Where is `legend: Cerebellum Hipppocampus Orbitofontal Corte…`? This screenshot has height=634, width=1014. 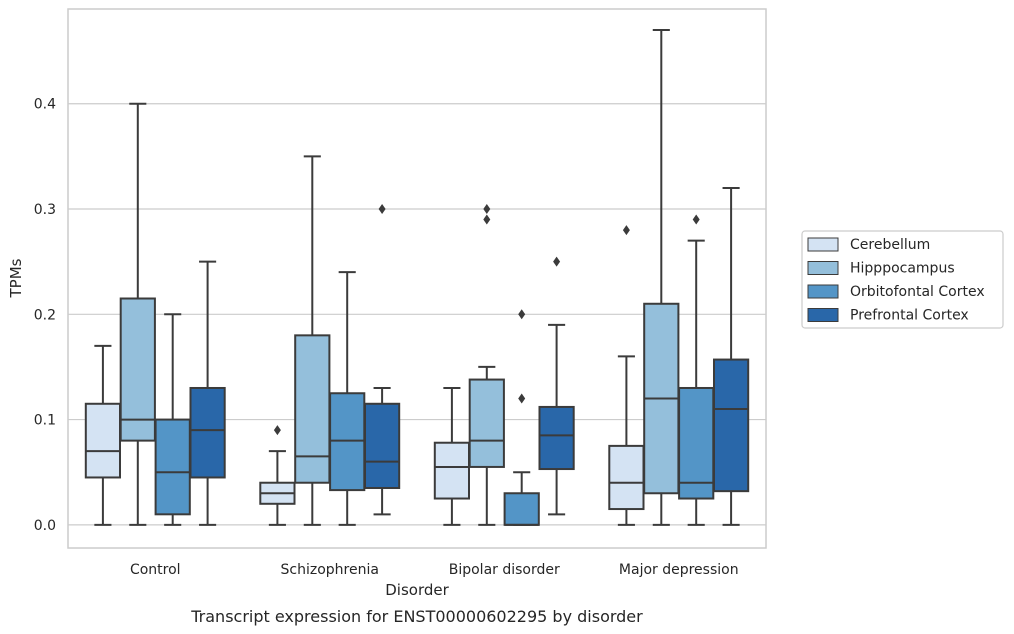
legend: Cerebellum Hipppocampus Orbitofontal Corte… is located at coordinates (902, 279).